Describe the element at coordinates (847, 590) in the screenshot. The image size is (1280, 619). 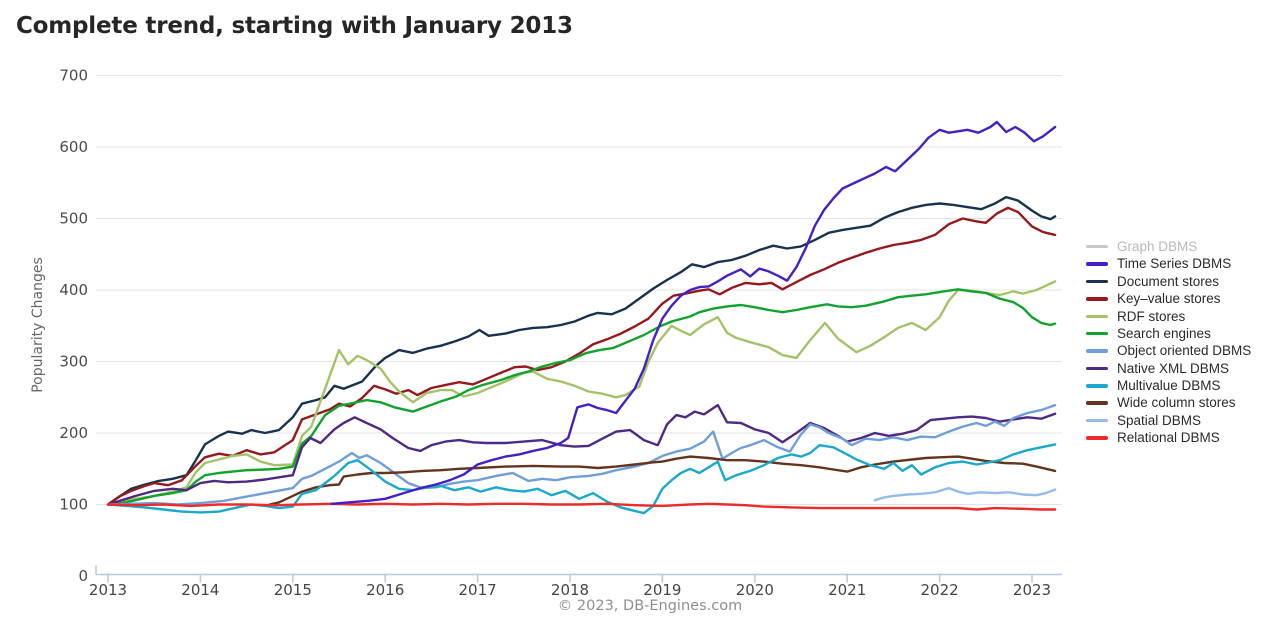
I see `x-tick-label-2021: 2021` at that location.